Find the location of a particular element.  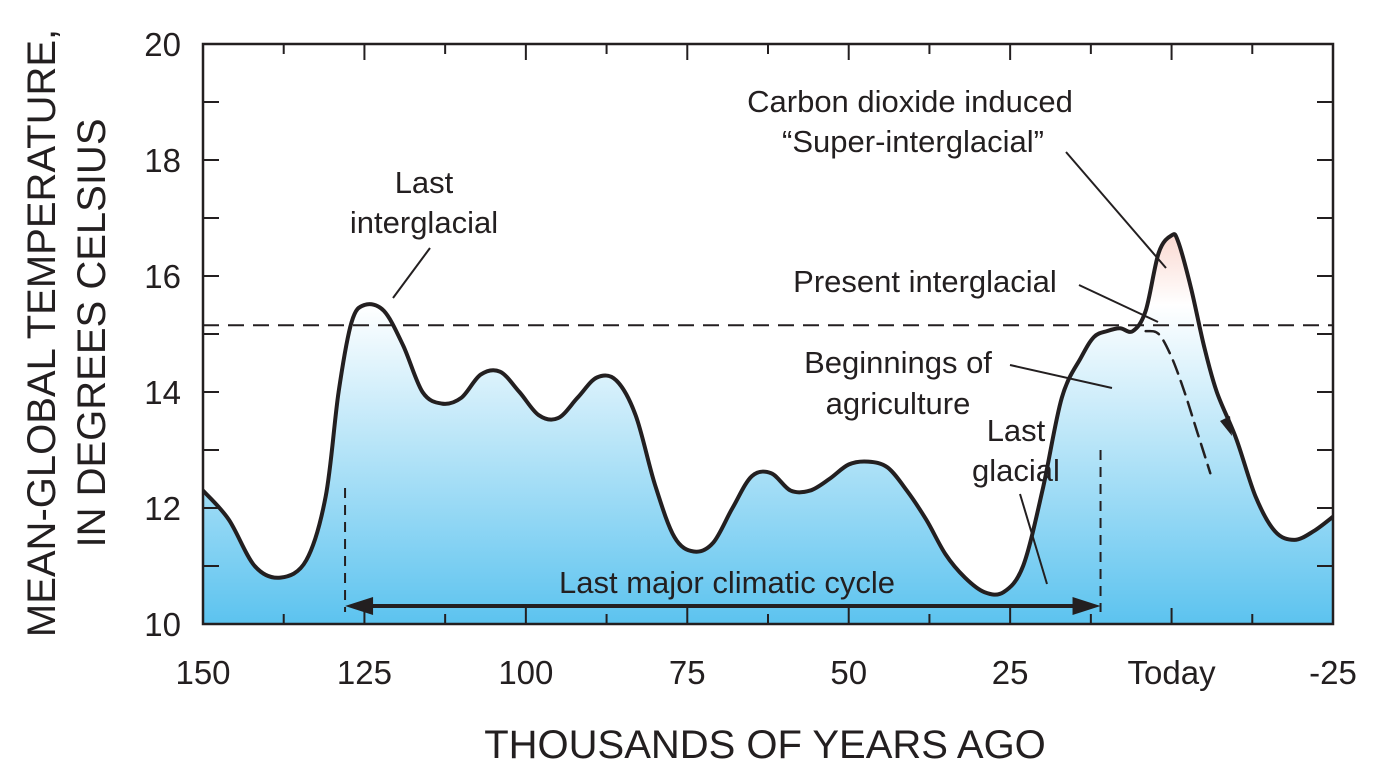

annotation-last-glacial-line2: glacial is located at coordinates (1016, 470).